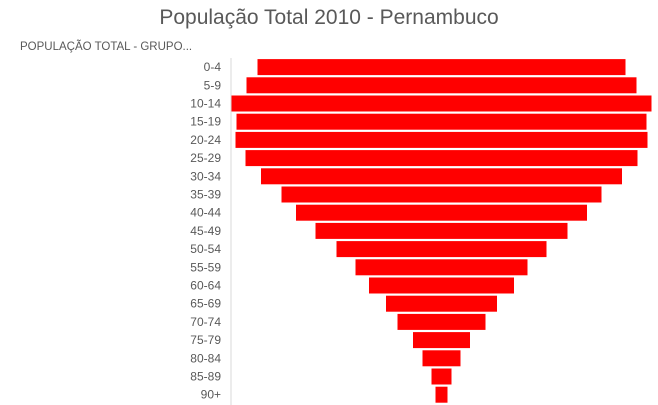 This screenshot has width=658, height=405. What do you see at coordinates (205, 195) in the screenshot?
I see `tick-label-35-39: 35-39` at bounding box center [205, 195].